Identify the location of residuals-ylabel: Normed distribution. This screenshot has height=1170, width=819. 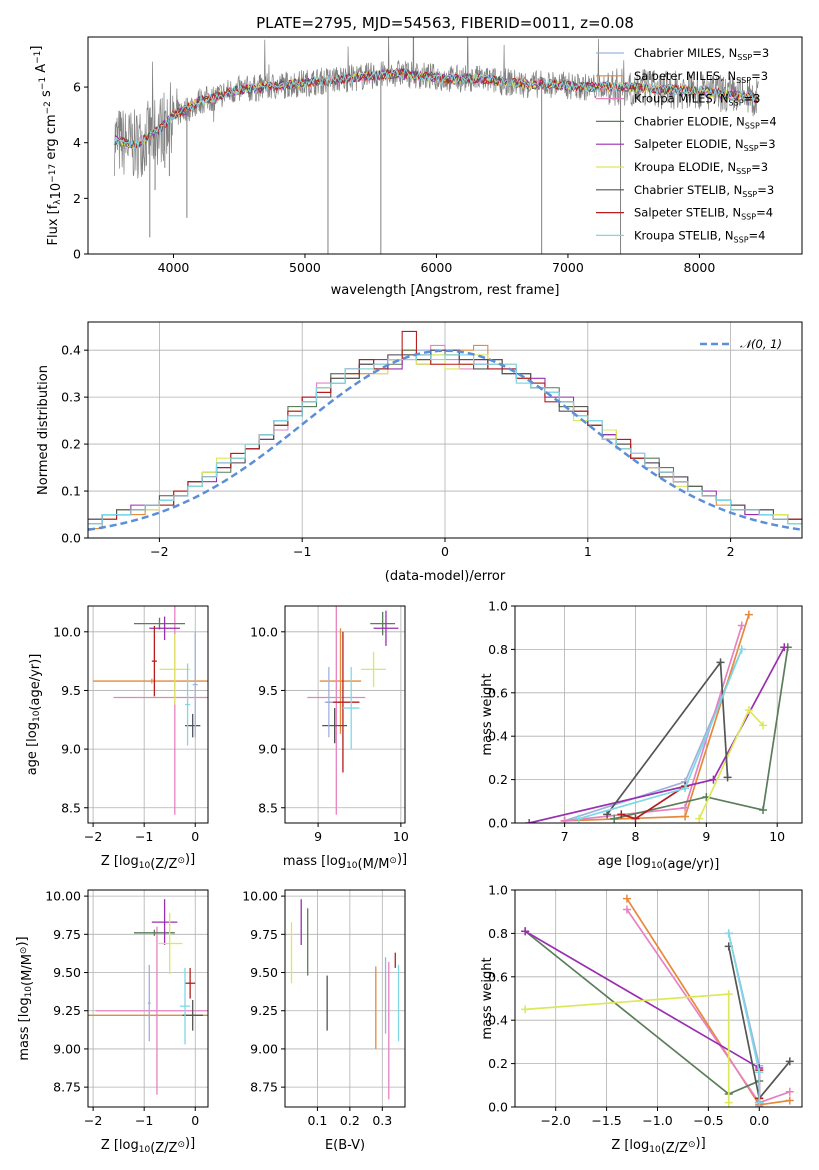
(43, 430).